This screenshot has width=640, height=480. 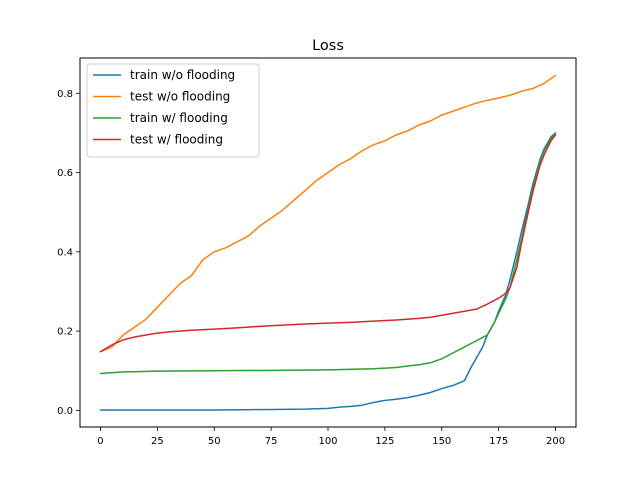 I want to click on x-tick-label: 25, so click(x=157, y=441).